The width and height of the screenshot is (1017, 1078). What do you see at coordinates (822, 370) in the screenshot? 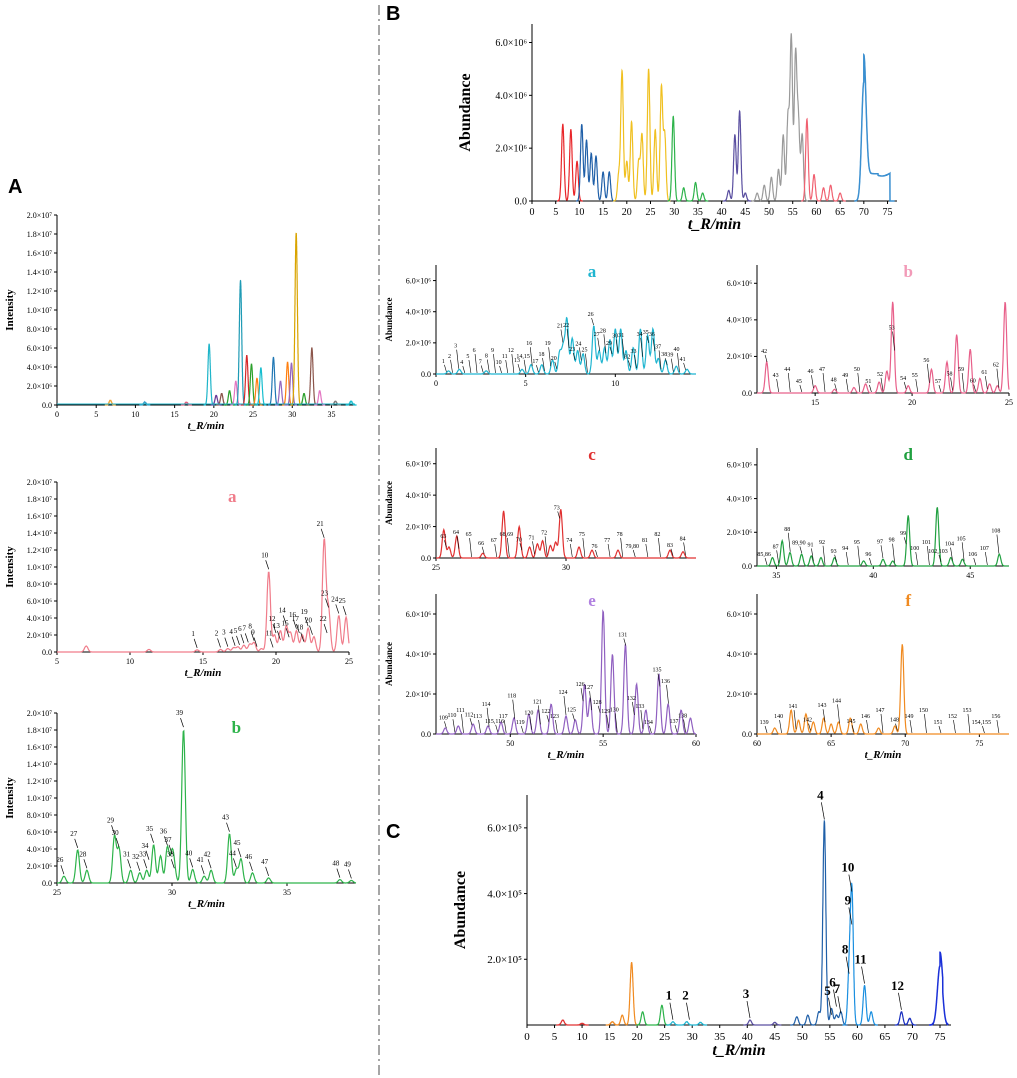
I see `peak-label: 47` at bounding box center [822, 370].